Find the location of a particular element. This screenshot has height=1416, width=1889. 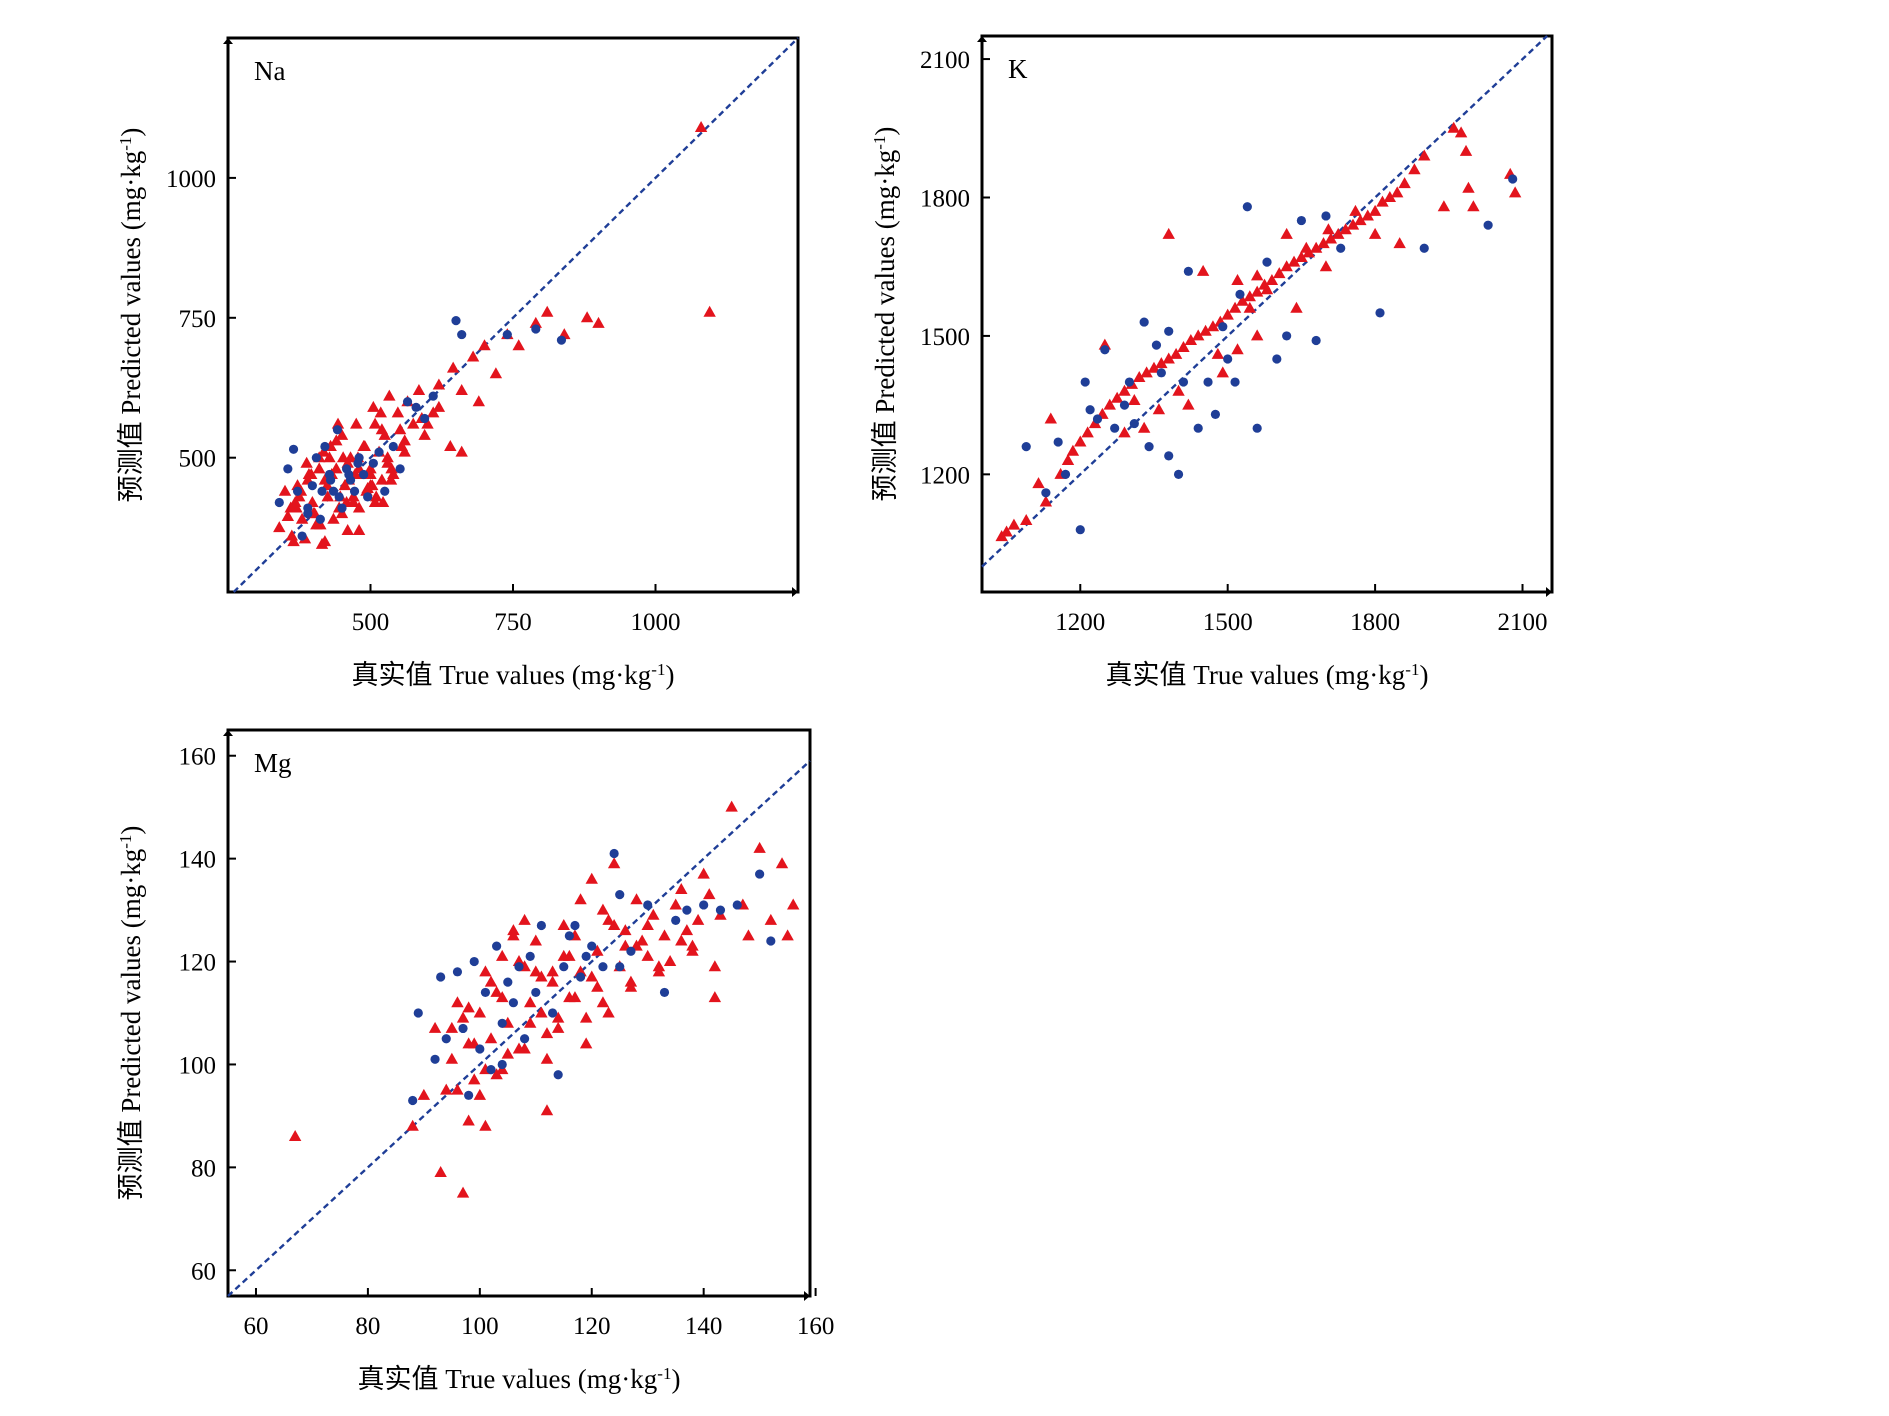

mg-y-tick-label: 80 is located at coordinates (203, 1168).